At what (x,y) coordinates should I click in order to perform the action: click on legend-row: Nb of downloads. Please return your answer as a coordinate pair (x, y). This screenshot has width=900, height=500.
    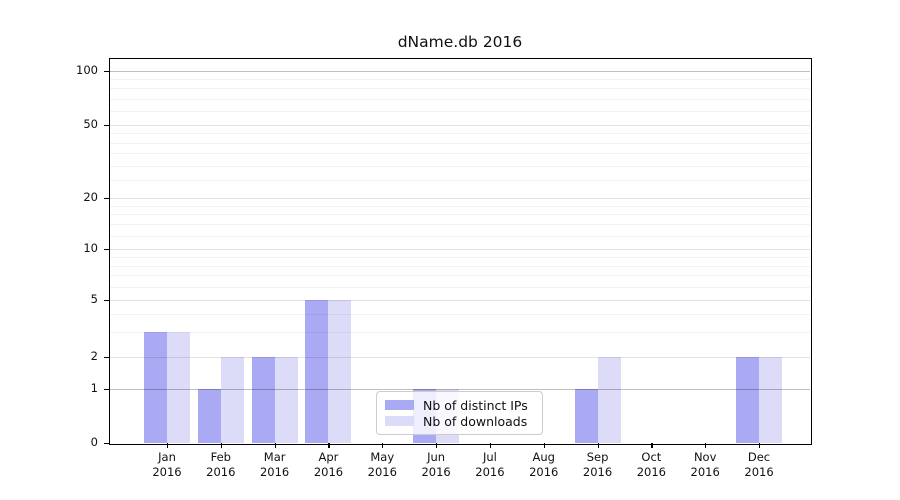
    Looking at the image, I should click on (459, 421).